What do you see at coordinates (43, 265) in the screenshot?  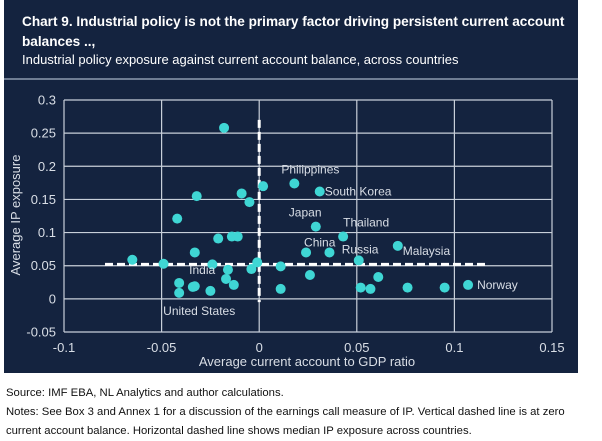 I see `y-tick-label: 0.05` at bounding box center [43, 265].